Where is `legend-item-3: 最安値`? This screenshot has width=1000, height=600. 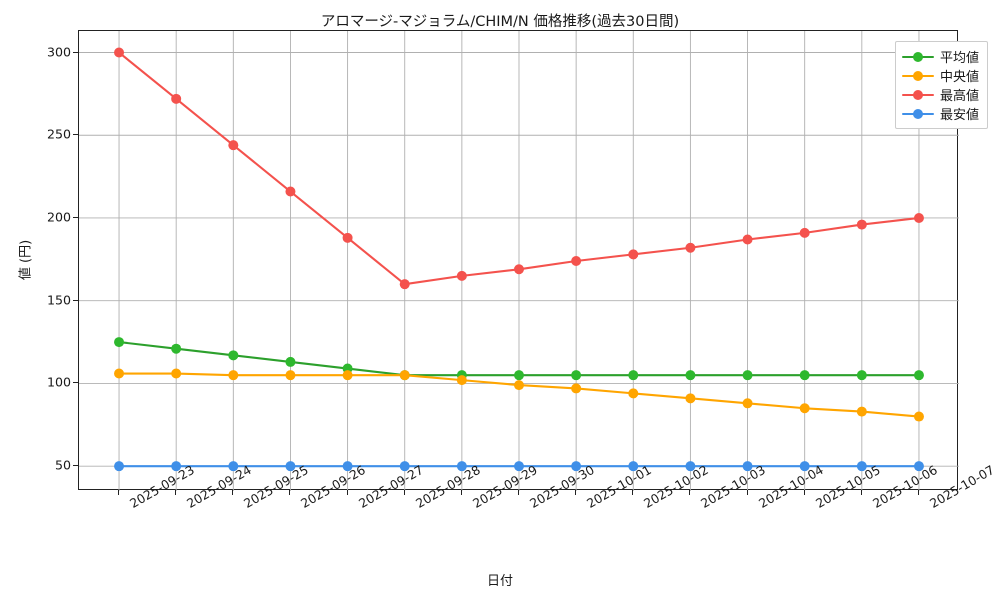 legend-item-3: 最安値 is located at coordinates (940, 113).